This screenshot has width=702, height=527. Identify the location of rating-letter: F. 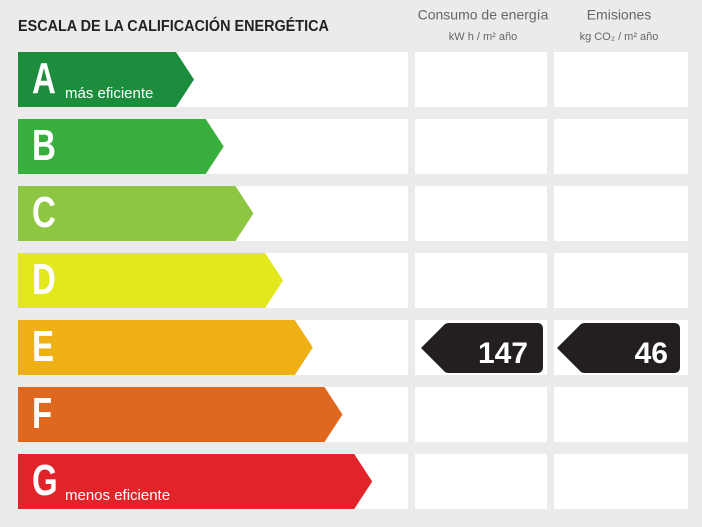
(42, 414).